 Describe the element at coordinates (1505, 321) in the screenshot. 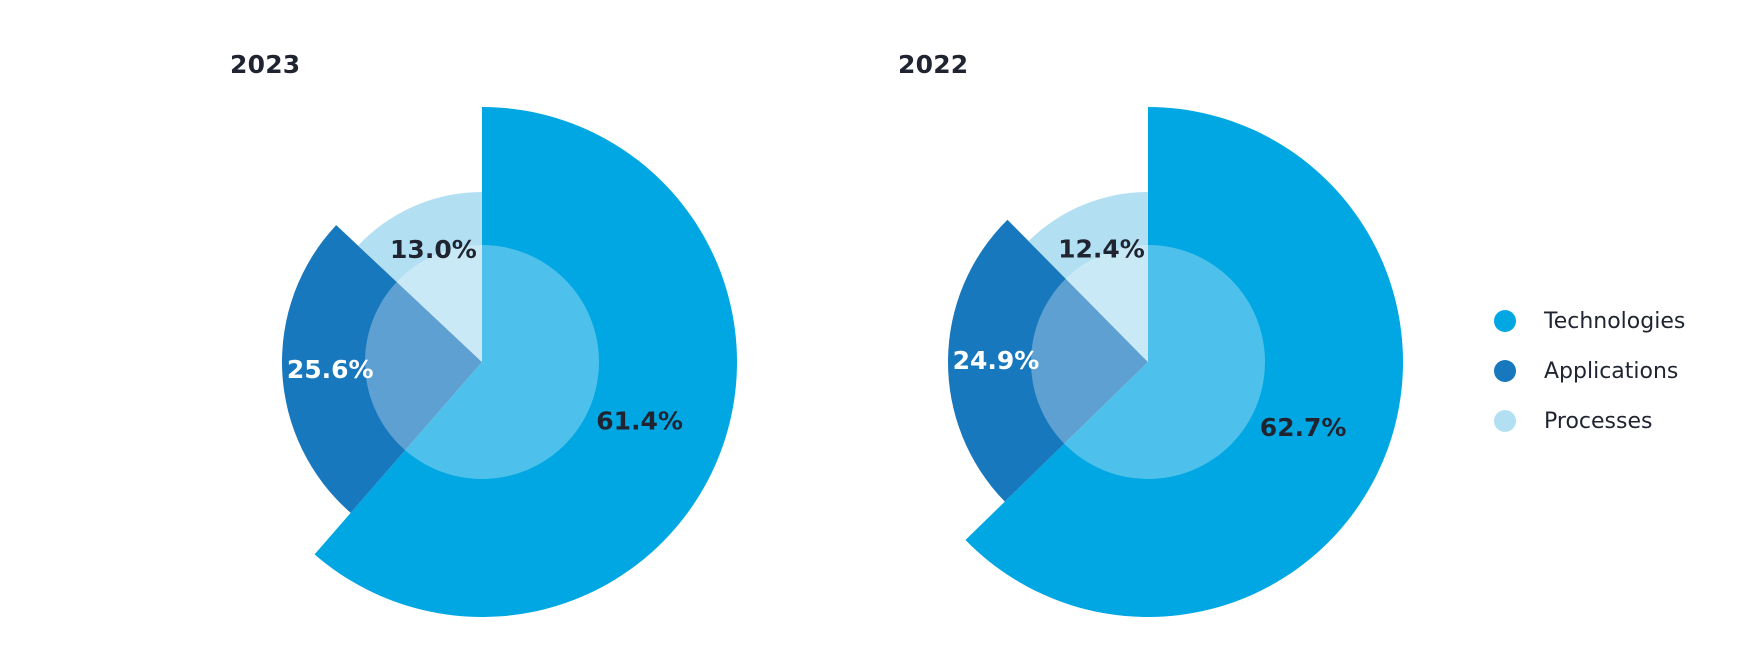

I see `legend-swatch-technologies` at that location.